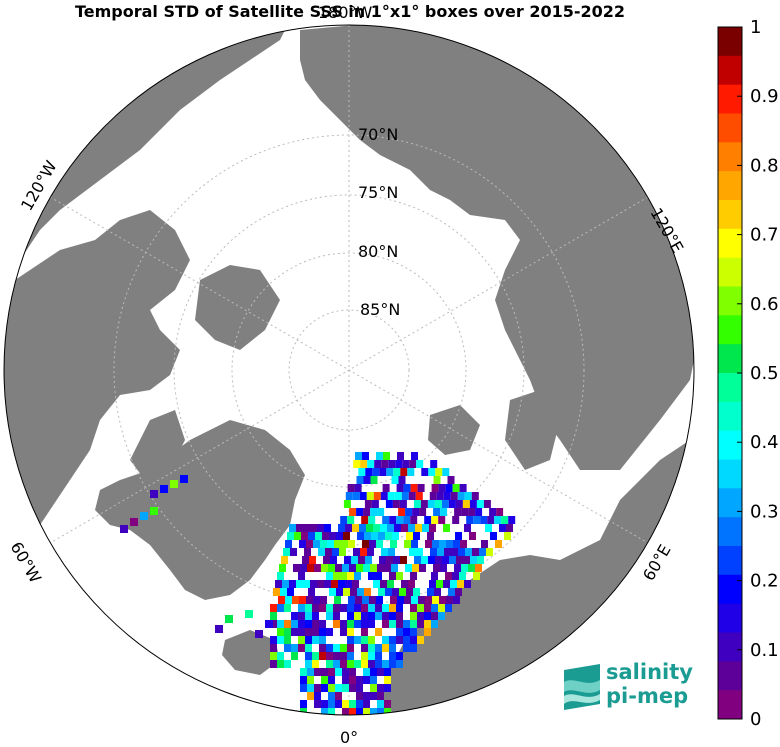 The height and width of the screenshot is (747, 780). Describe the element at coordinates (764, 581) in the screenshot. I see `colorbar-tick-label: 0.2` at that location.